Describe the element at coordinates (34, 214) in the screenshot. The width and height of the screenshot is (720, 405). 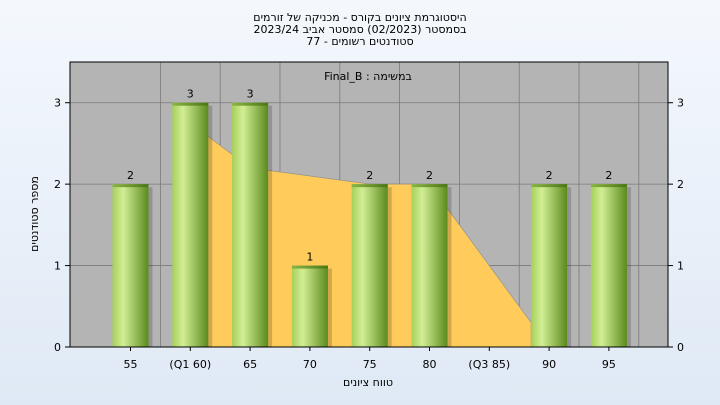
I see `y-axis-label: מספר סטודנטים` at that location.